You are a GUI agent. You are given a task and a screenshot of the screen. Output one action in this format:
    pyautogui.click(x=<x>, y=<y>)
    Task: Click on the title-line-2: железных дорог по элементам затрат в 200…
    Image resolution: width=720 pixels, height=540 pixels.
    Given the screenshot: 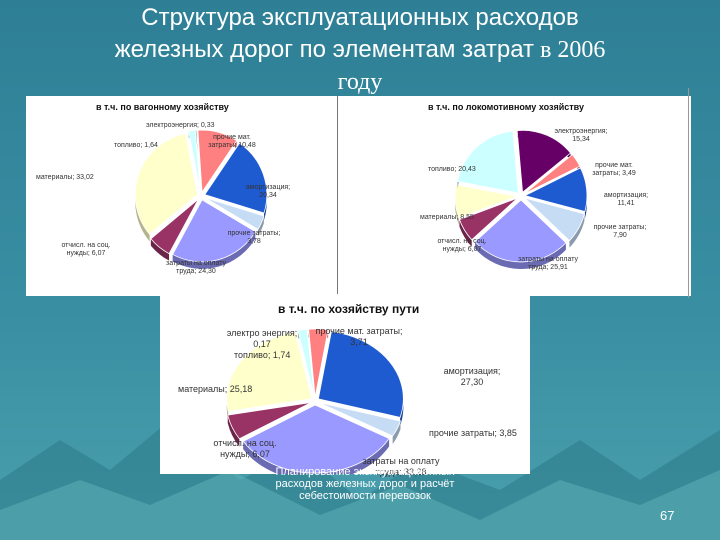 What is the action you would take?
    pyautogui.click(x=360, y=50)
    